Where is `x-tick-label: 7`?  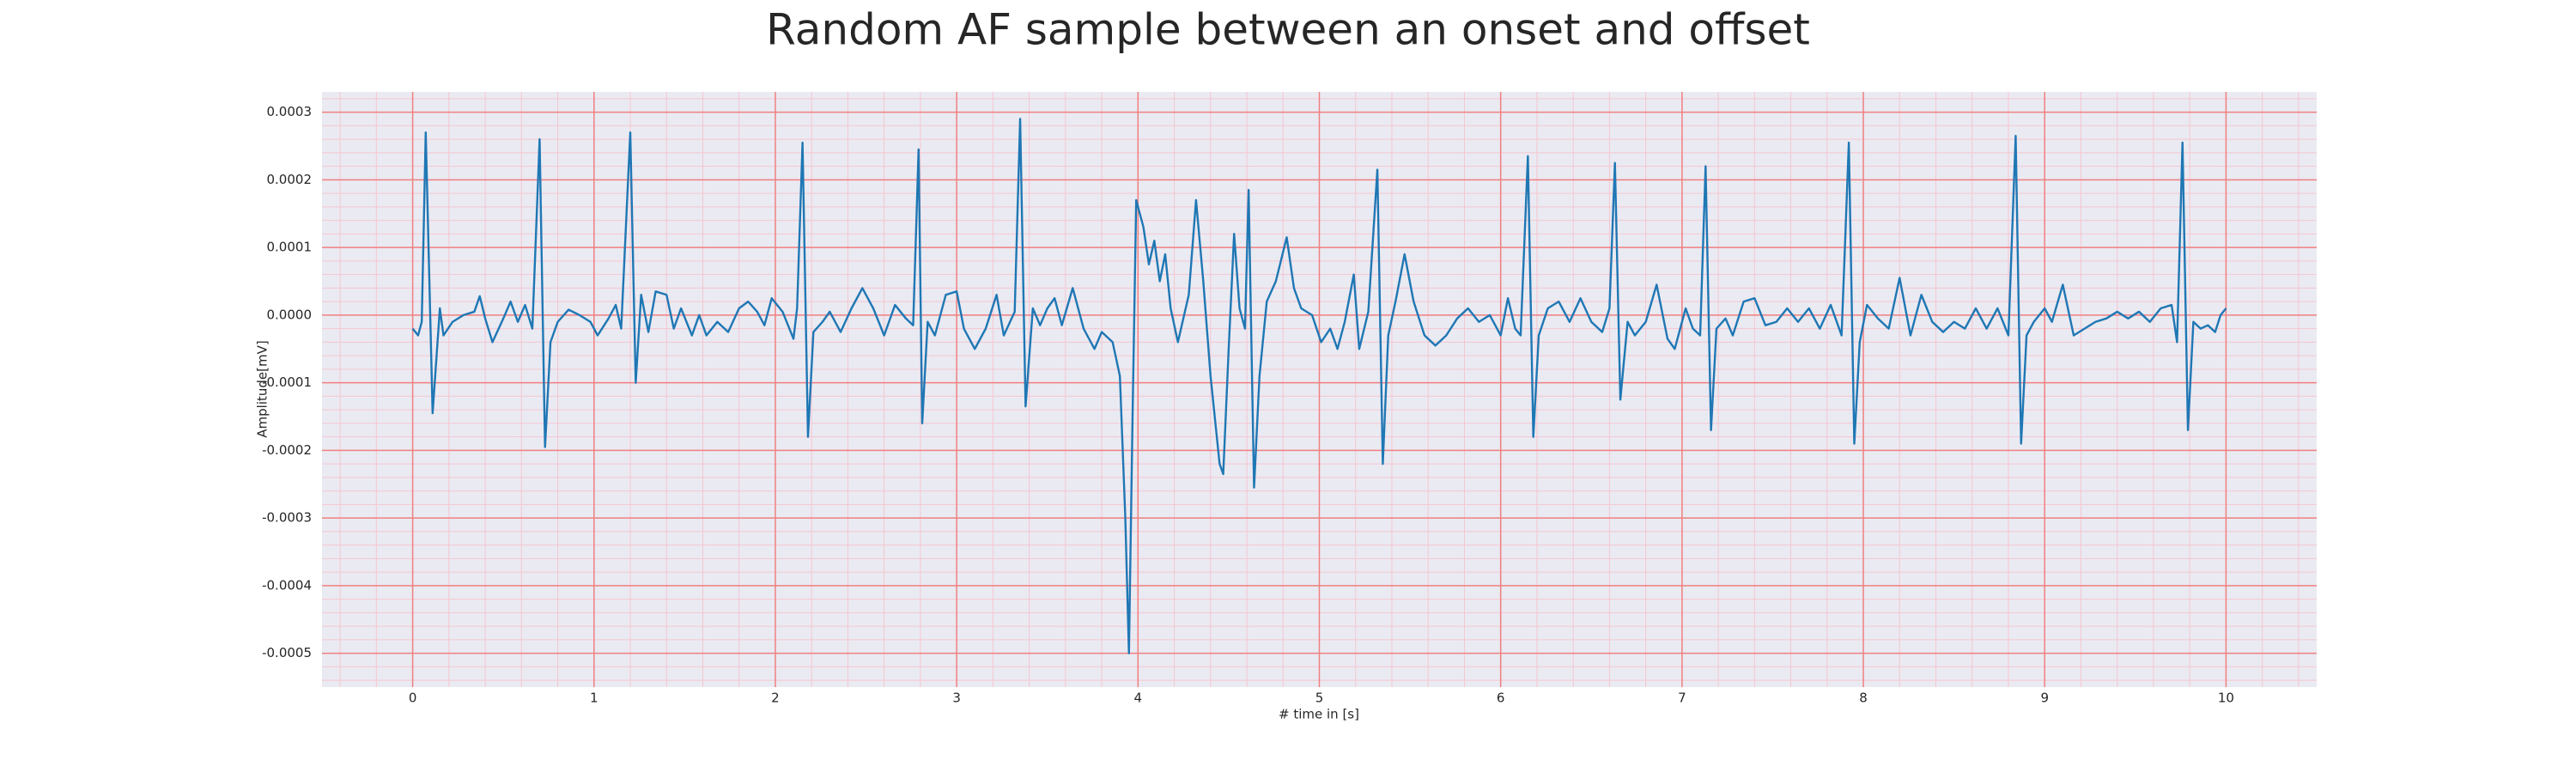
x-tick-label: 7 is located at coordinates (1682, 698).